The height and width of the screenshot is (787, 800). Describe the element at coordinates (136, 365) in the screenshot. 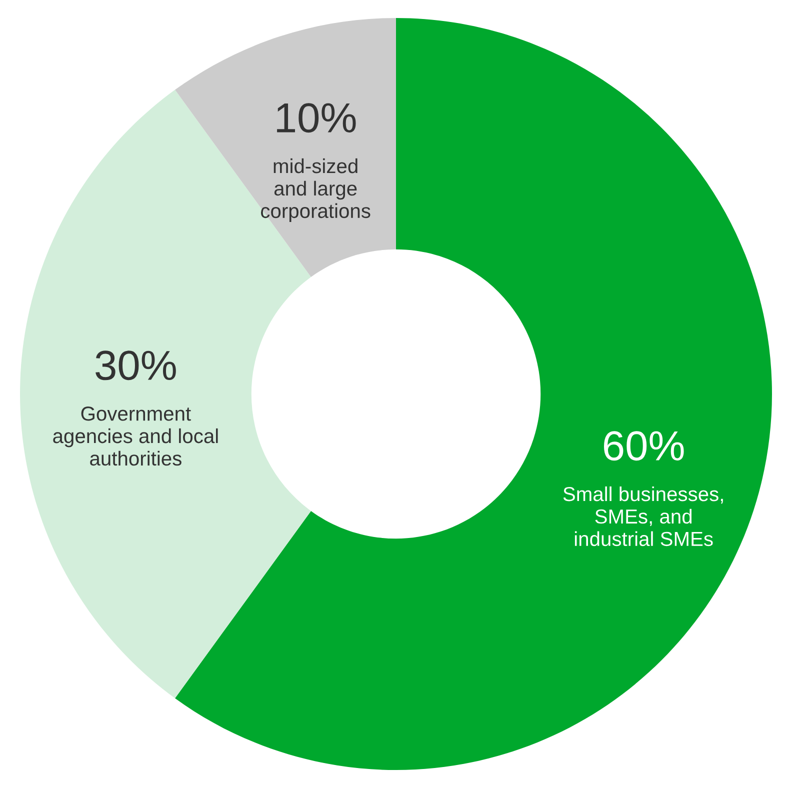

I see `data-label: 30%` at that location.